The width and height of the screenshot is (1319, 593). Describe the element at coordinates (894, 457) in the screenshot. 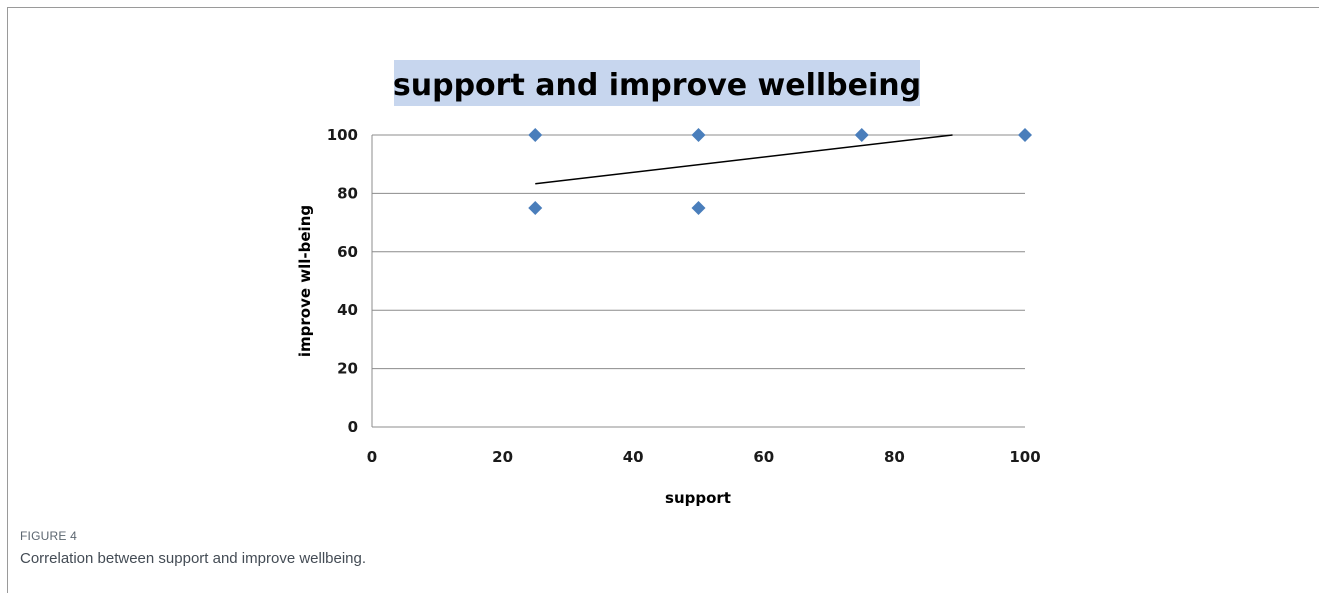

I see `x-tick-label: 80` at that location.